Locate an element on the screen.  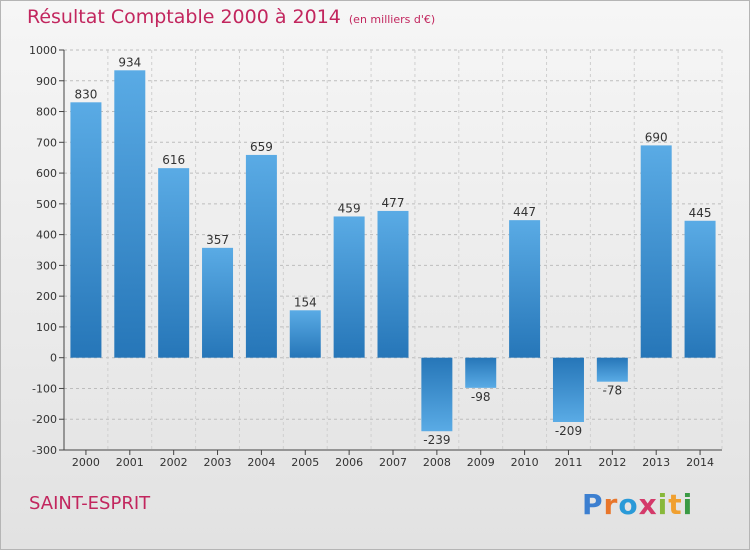
logo-letter: o is located at coordinates (628, 504).